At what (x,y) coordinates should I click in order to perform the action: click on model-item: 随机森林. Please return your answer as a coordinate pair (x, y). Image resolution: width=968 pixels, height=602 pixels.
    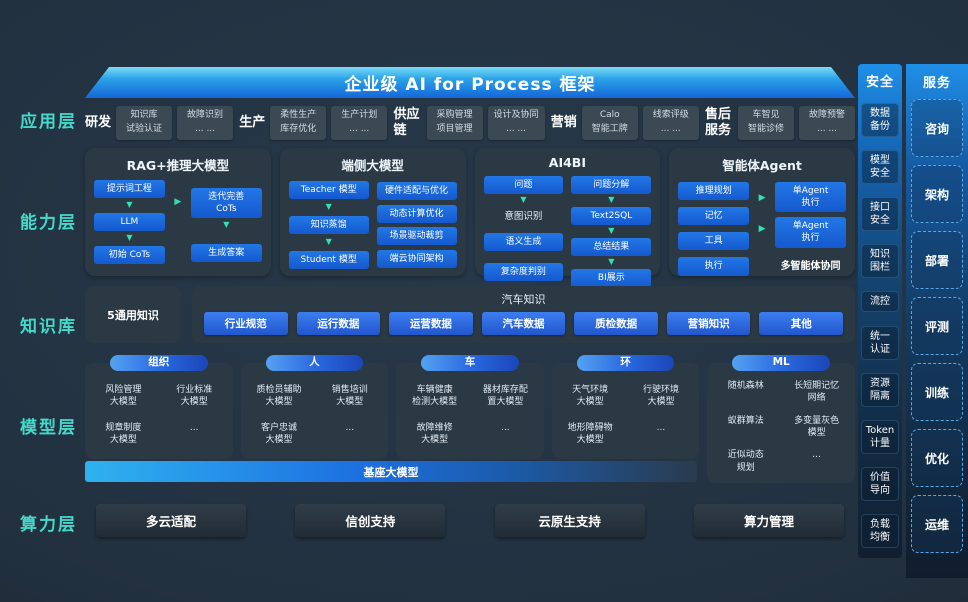
    Looking at the image, I should click on (745, 386).